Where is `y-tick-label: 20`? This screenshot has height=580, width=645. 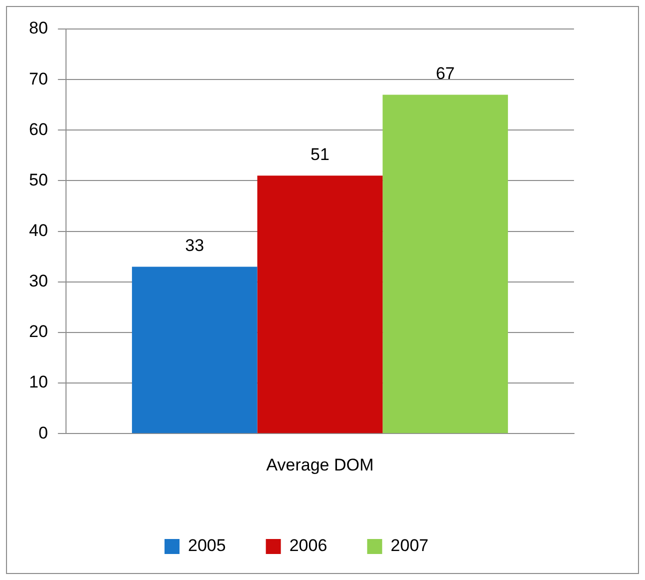
y-tick-label: 20 is located at coordinates (38, 332).